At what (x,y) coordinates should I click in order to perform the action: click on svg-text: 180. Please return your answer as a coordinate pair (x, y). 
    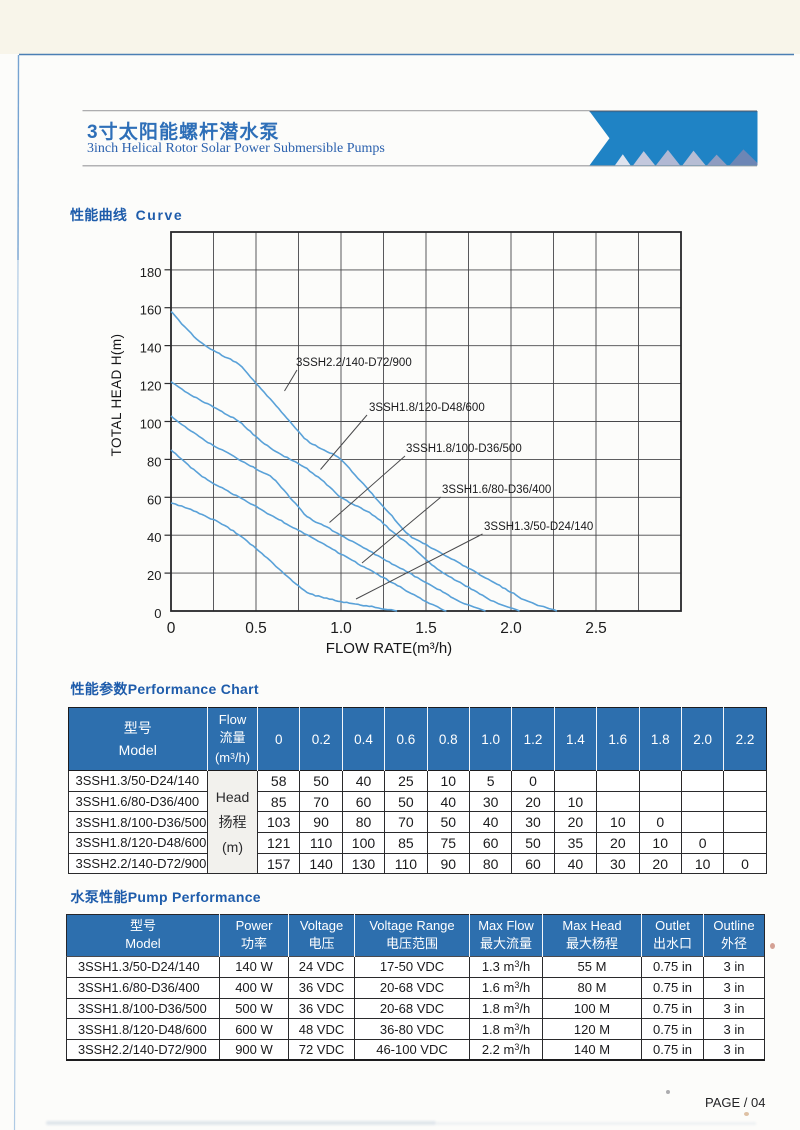
    Looking at the image, I should click on (151, 272).